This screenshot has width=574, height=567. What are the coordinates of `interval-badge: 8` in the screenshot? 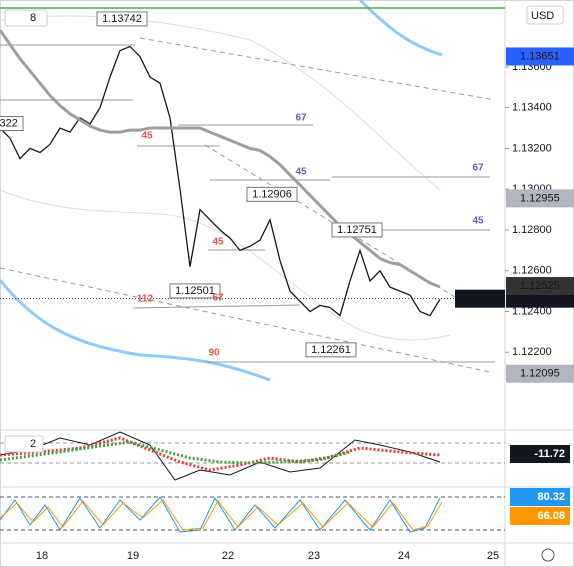 It's located at (33, 18).